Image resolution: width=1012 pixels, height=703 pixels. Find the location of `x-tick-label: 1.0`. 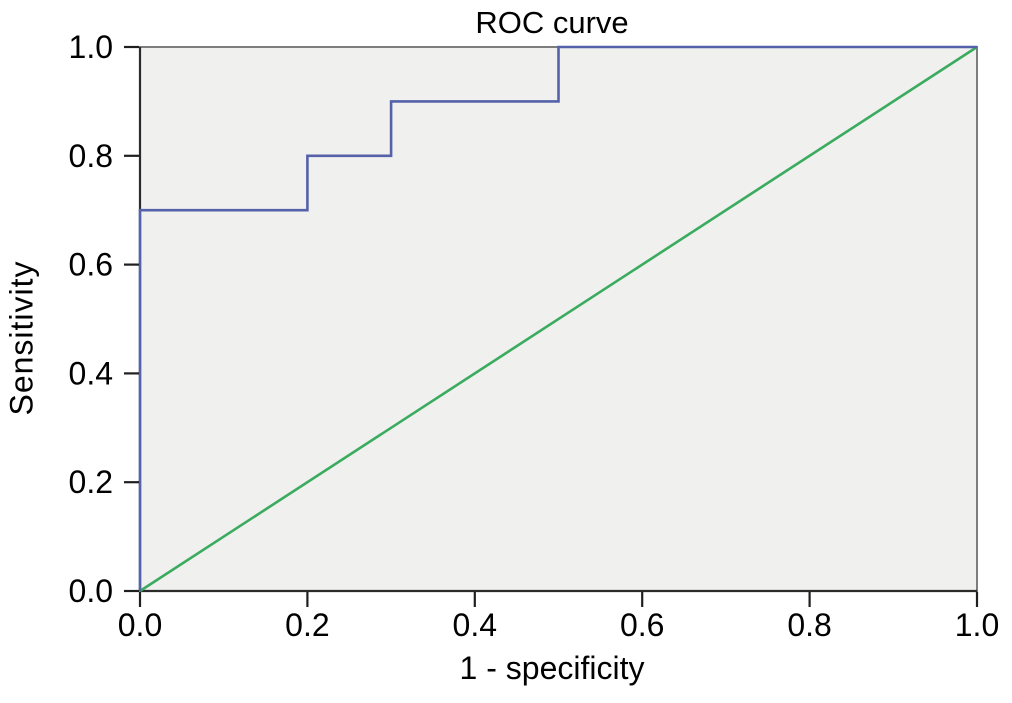

x-tick-label: 1.0 is located at coordinates (977, 625).